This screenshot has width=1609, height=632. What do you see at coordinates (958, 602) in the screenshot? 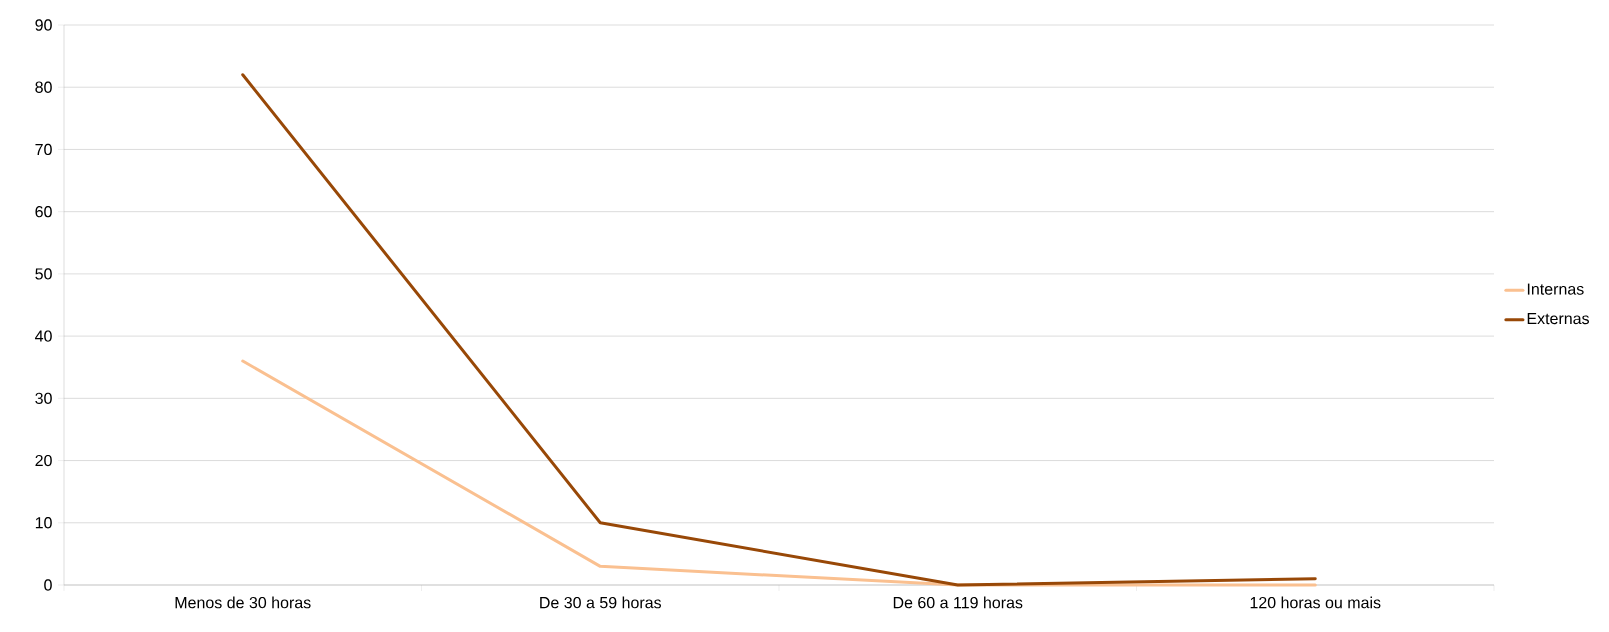
I see `x-tick-label: De 60 a 119 horas` at bounding box center [958, 602].